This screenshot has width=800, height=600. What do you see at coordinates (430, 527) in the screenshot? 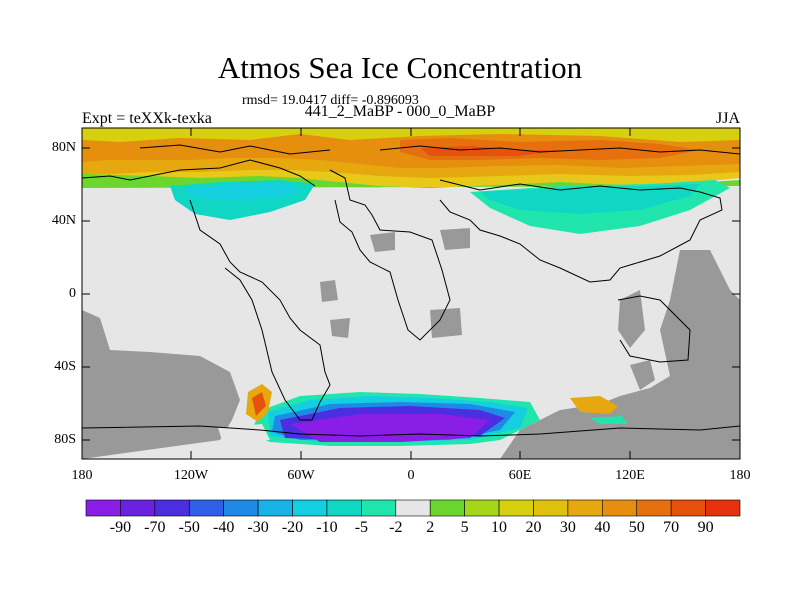
I see `colorbar-label: 2` at bounding box center [430, 527].